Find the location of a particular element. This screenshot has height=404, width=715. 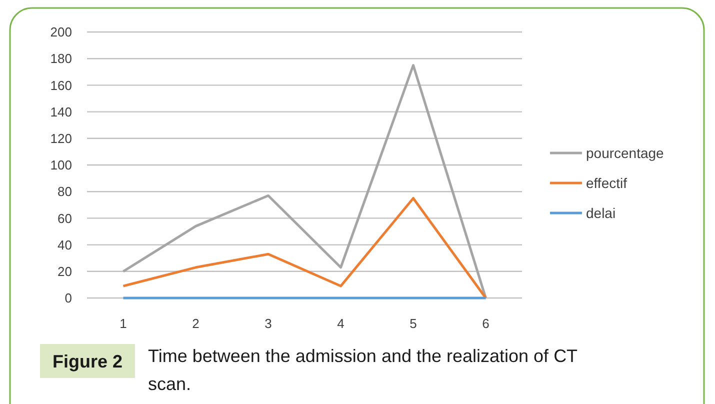

x-tick-label: 3 is located at coordinates (268, 323).